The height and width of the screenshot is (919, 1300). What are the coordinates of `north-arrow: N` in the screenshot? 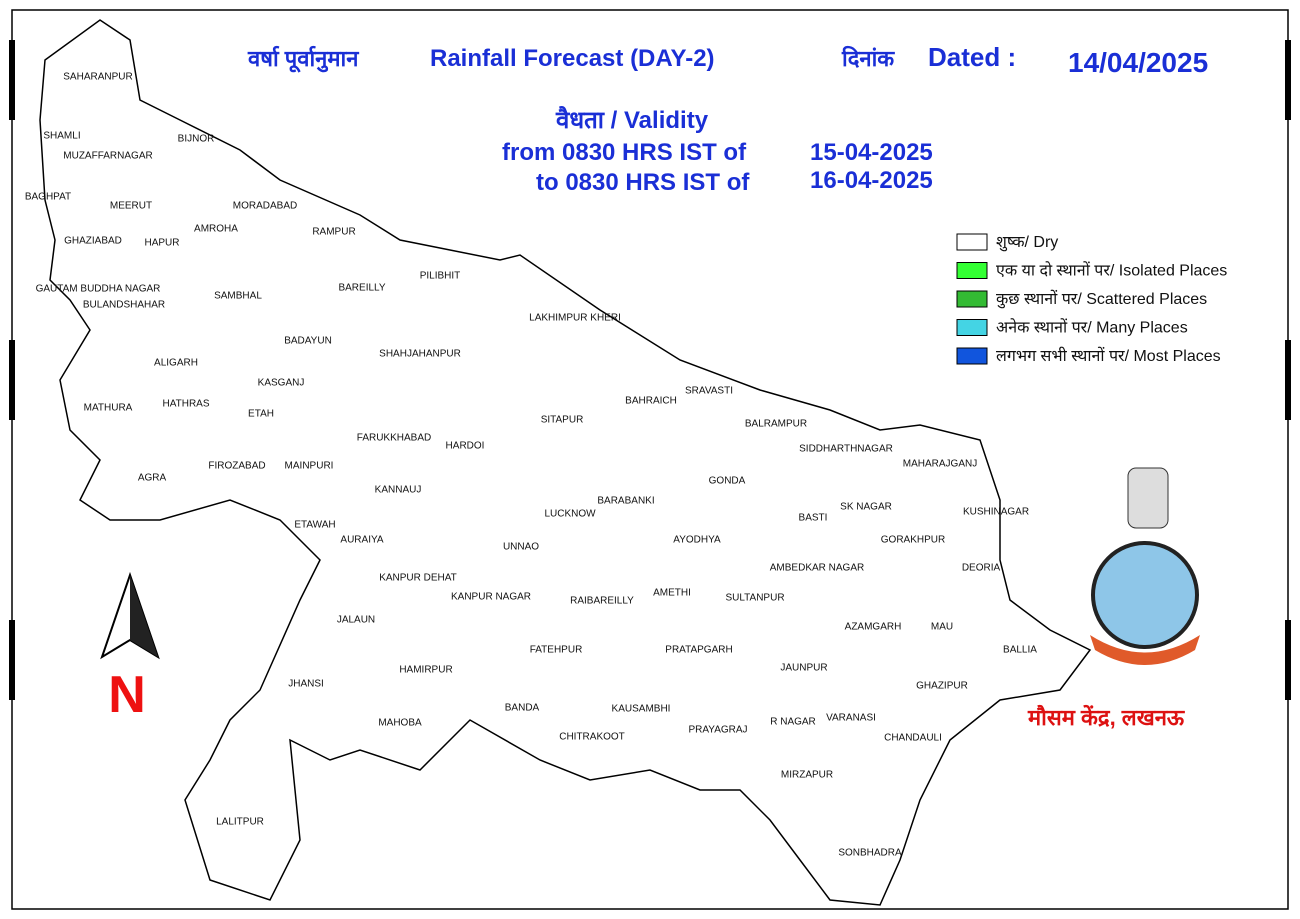 It's located at (130, 647).